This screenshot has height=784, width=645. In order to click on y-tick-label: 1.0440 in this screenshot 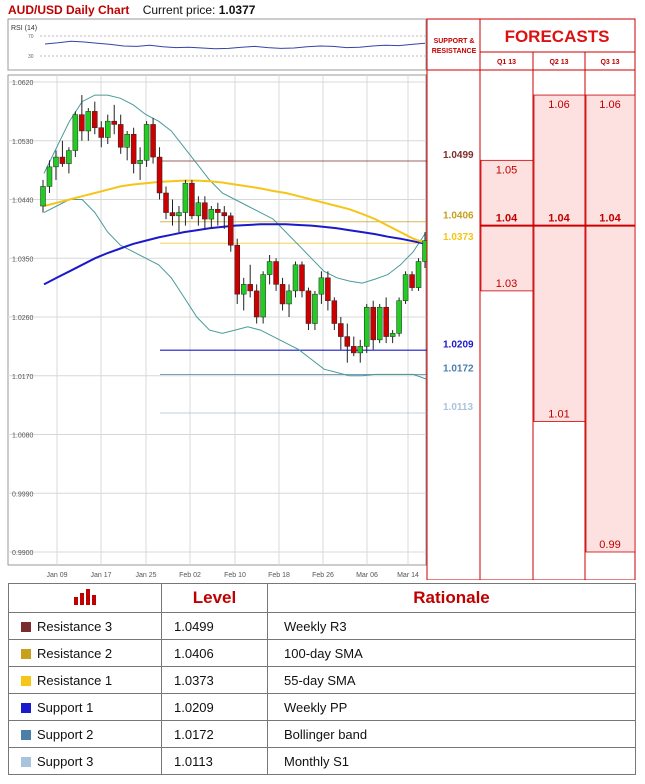, I will do `click(23, 201)`.